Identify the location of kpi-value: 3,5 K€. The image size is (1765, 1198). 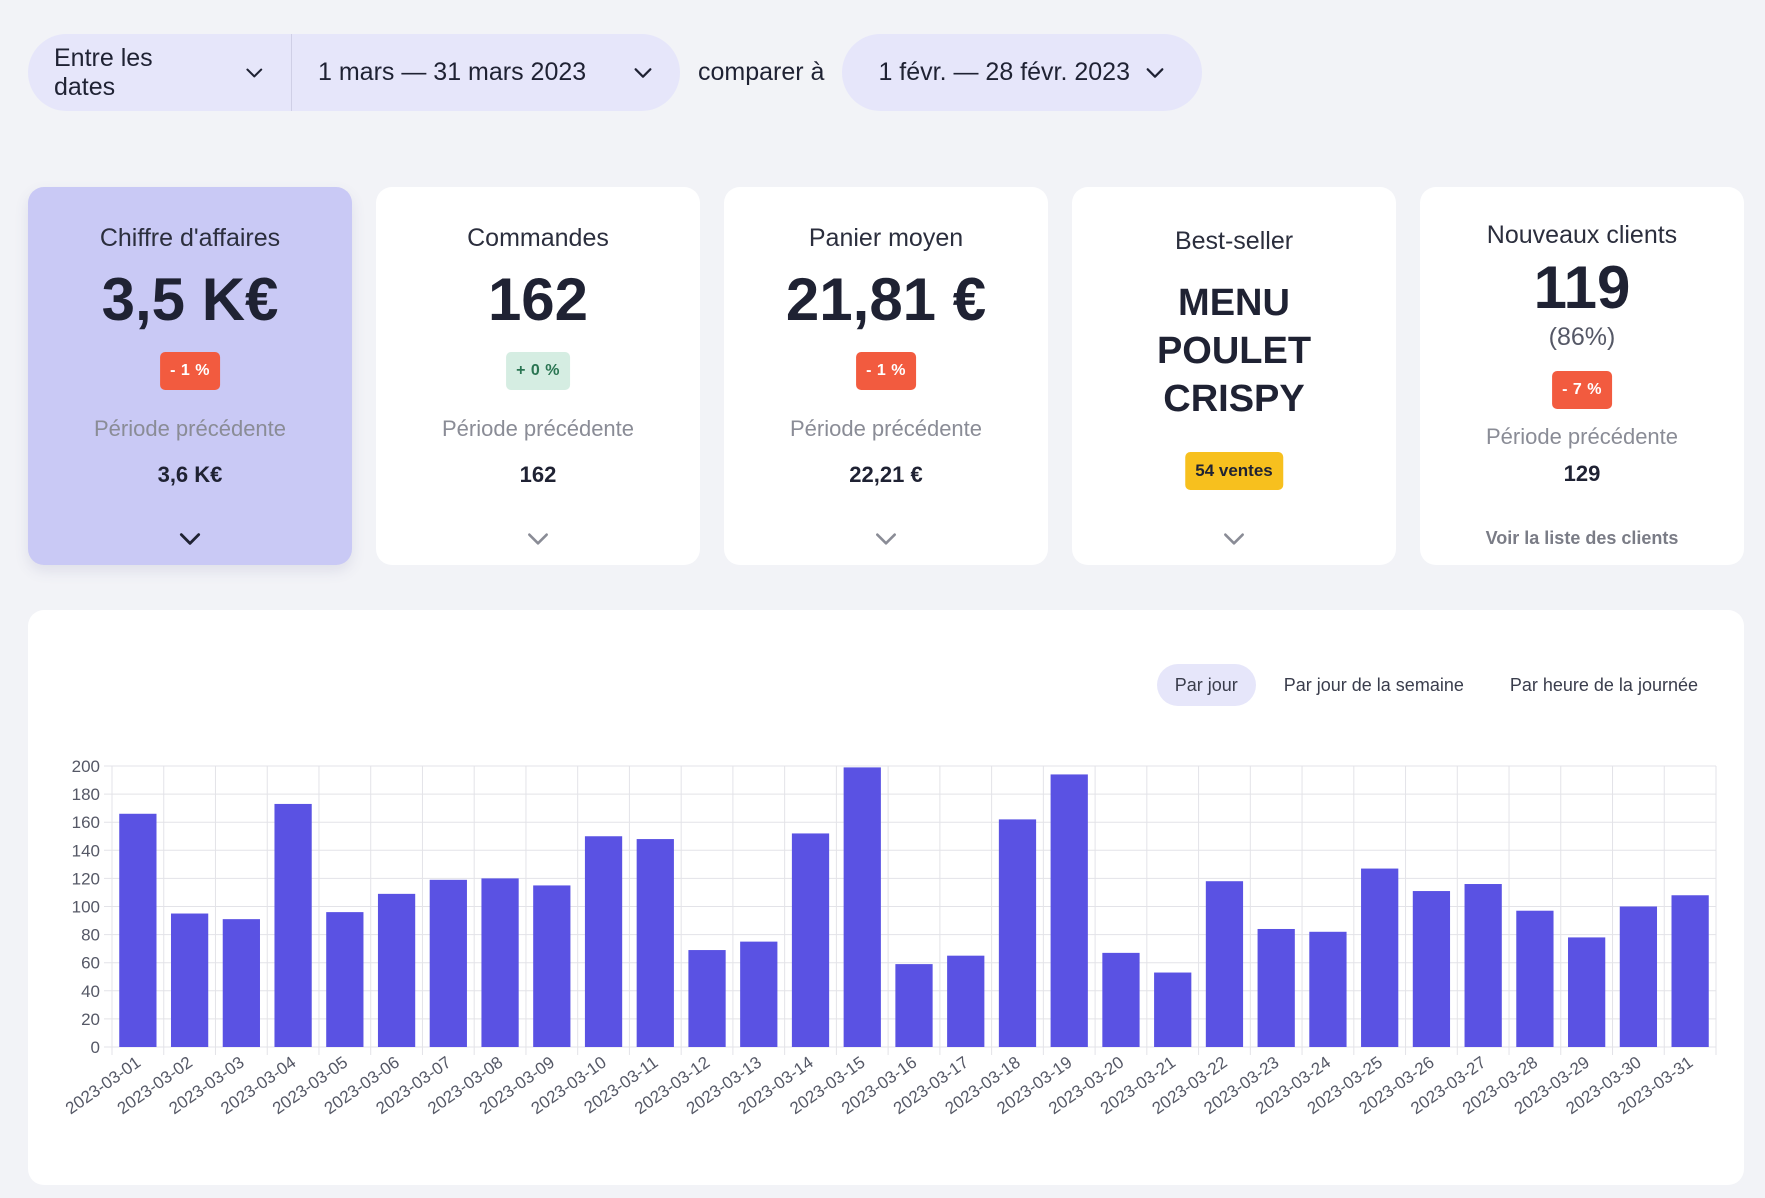
(190, 299).